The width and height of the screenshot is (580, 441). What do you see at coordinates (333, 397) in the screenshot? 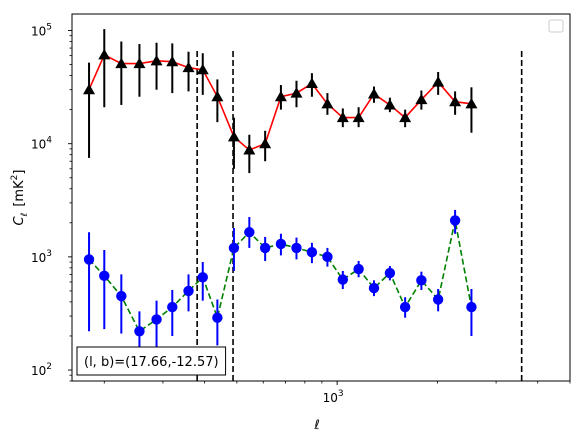
I see `x-tick-label: 103` at bounding box center [333, 397].